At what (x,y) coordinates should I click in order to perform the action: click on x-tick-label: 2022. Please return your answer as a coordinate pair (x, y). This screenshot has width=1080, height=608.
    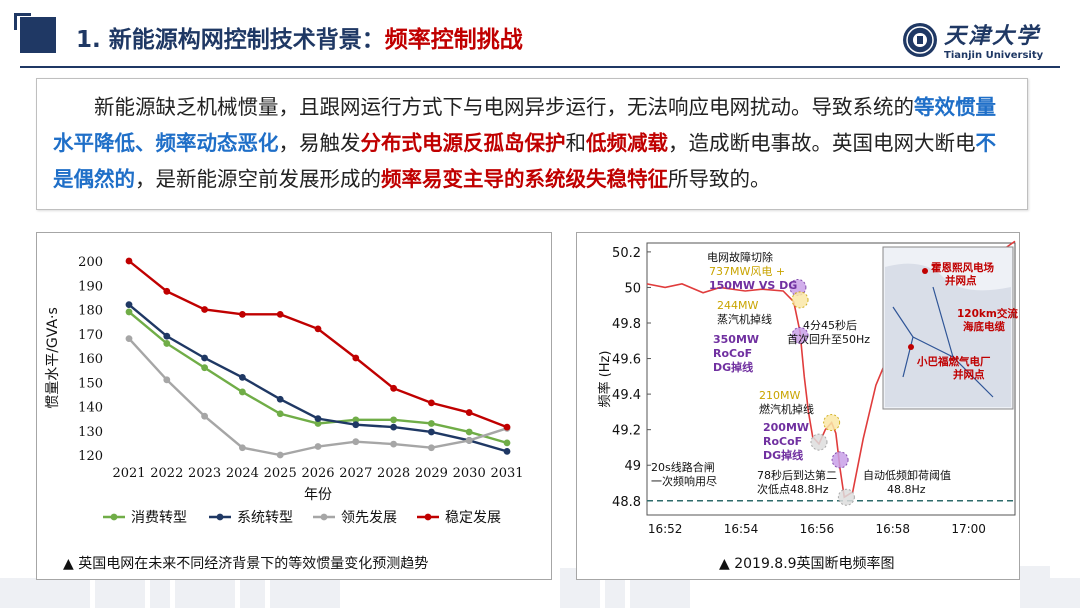
    Looking at the image, I should click on (166, 473).